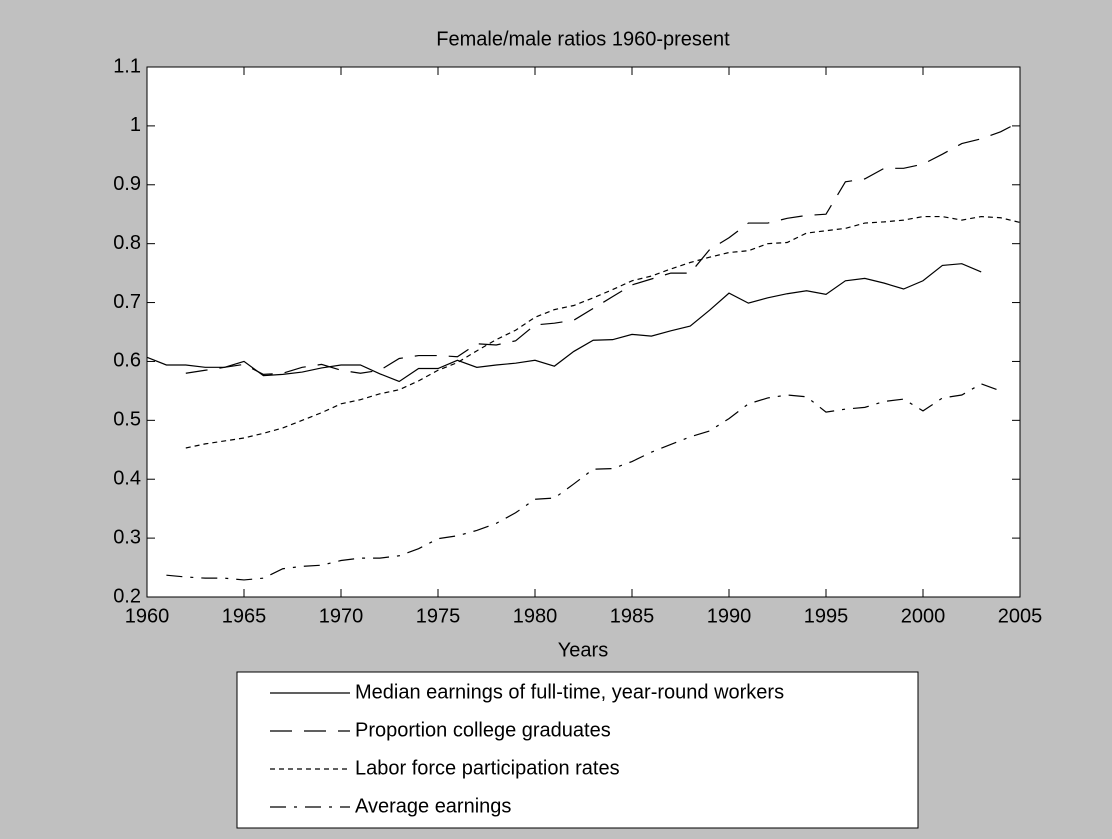 This screenshot has width=1112, height=839. What do you see at coordinates (483, 730) in the screenshot?
I see `legend-label: Proportion college graduates` at bounding box center [483, 730].